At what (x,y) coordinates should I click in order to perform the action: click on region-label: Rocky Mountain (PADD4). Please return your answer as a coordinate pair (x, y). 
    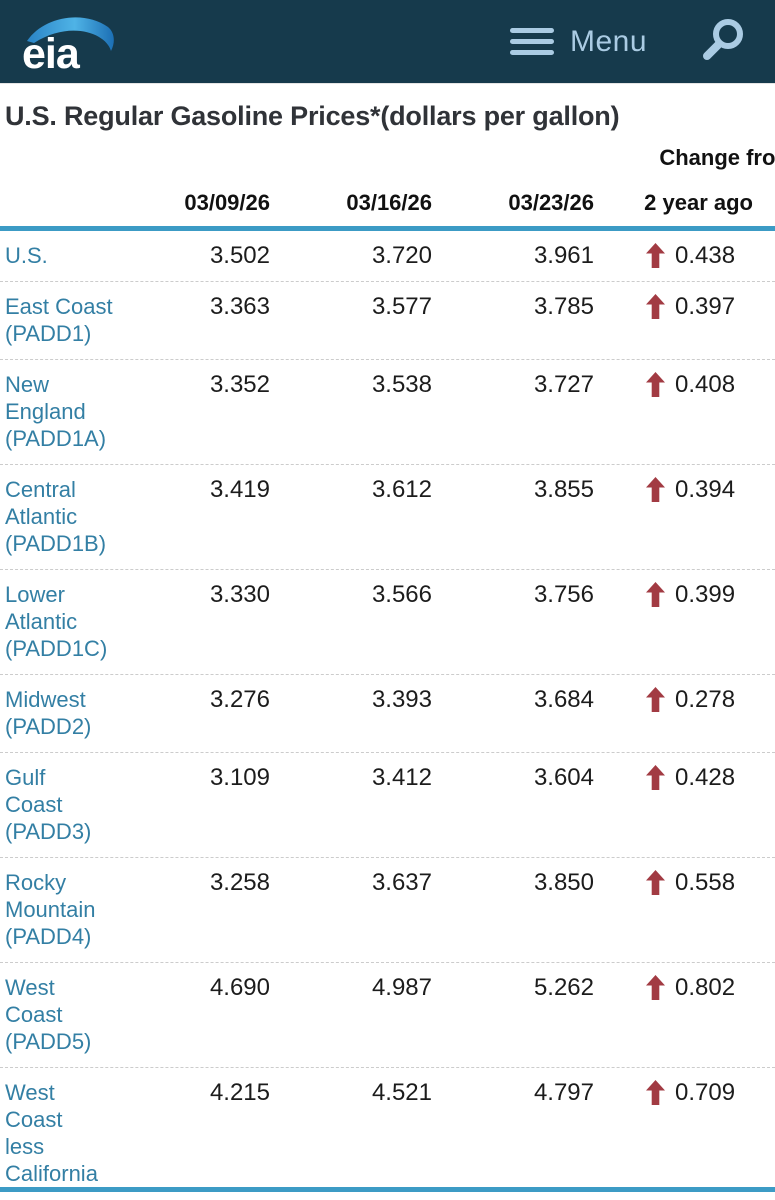
    Looking at the image, I should click on (50, 909).